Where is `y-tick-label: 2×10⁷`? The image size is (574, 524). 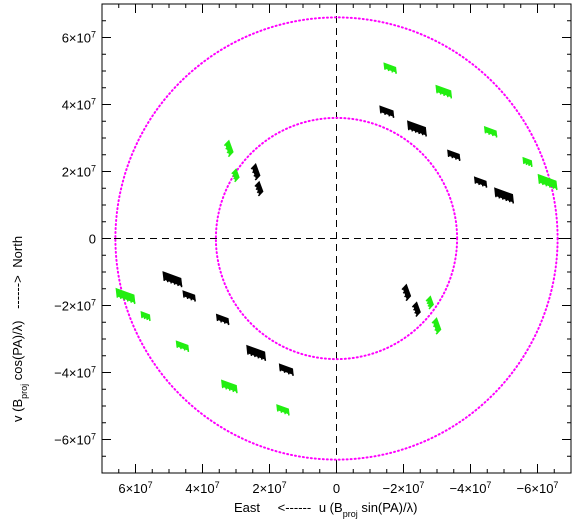 y-tick-label: 2×10⁷ is located at coordinates (79, 172).